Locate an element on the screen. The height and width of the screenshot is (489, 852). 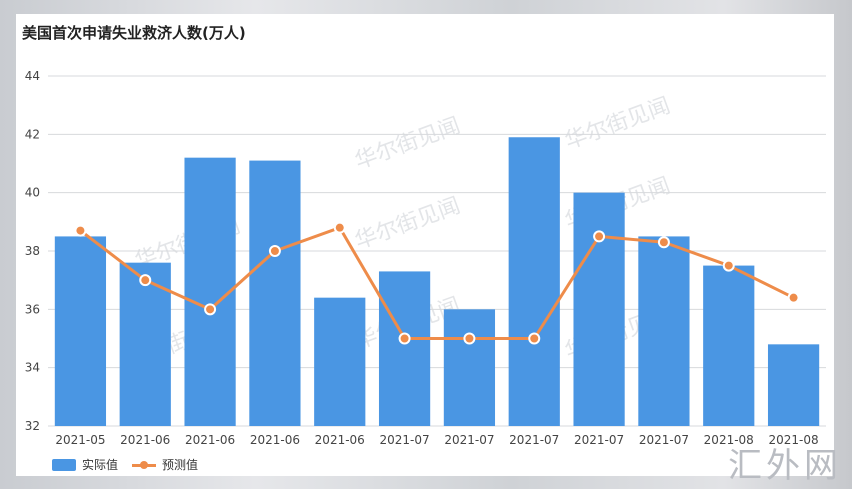
y-tick-label: 36 is located at coordinates (32, 309).